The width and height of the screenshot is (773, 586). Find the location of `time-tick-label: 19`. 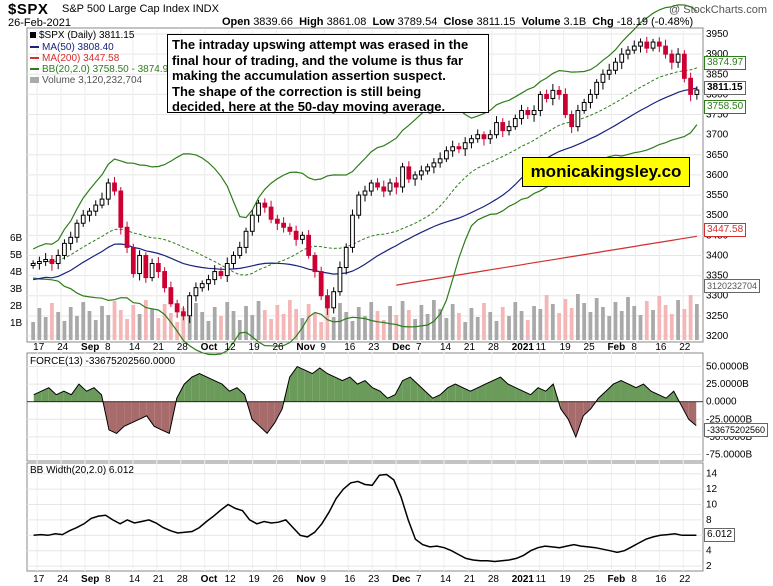

time-tick-label: 19 is located at coordinates (255, 579).